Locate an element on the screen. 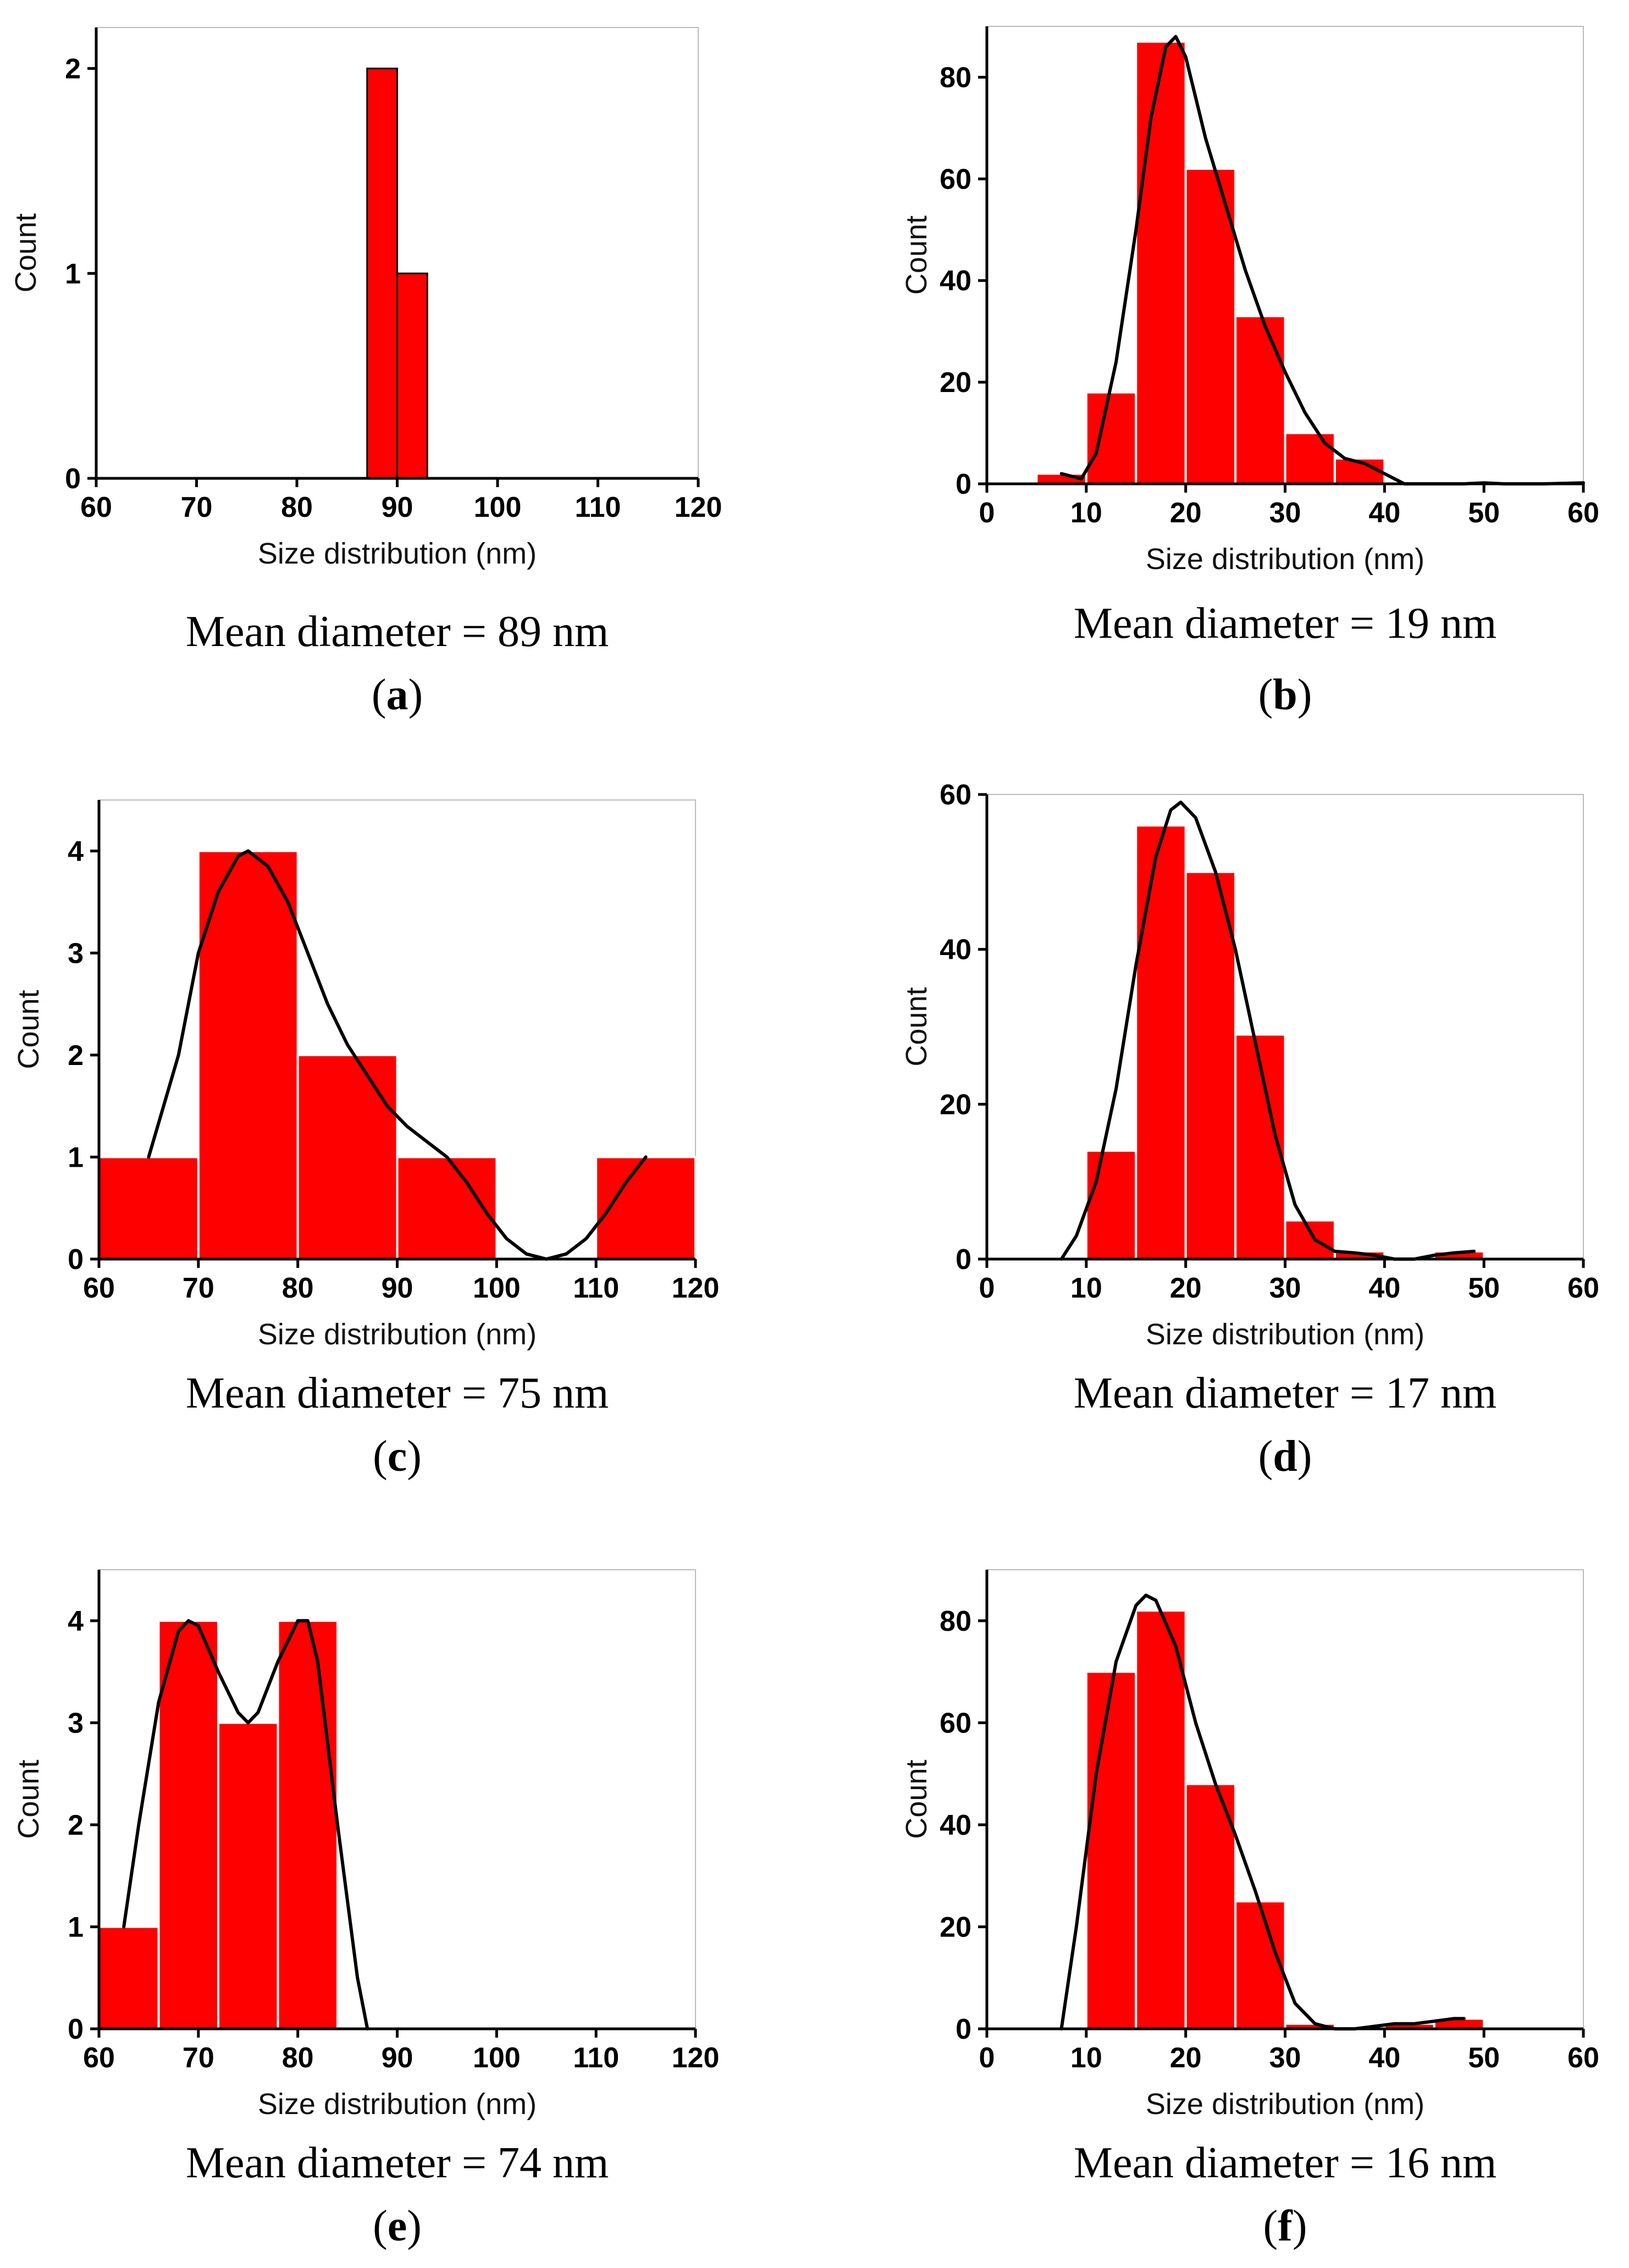 This screenshot has height=2268, width=1629. y-tick-label: 20 is located at coordinates (955, 1105).